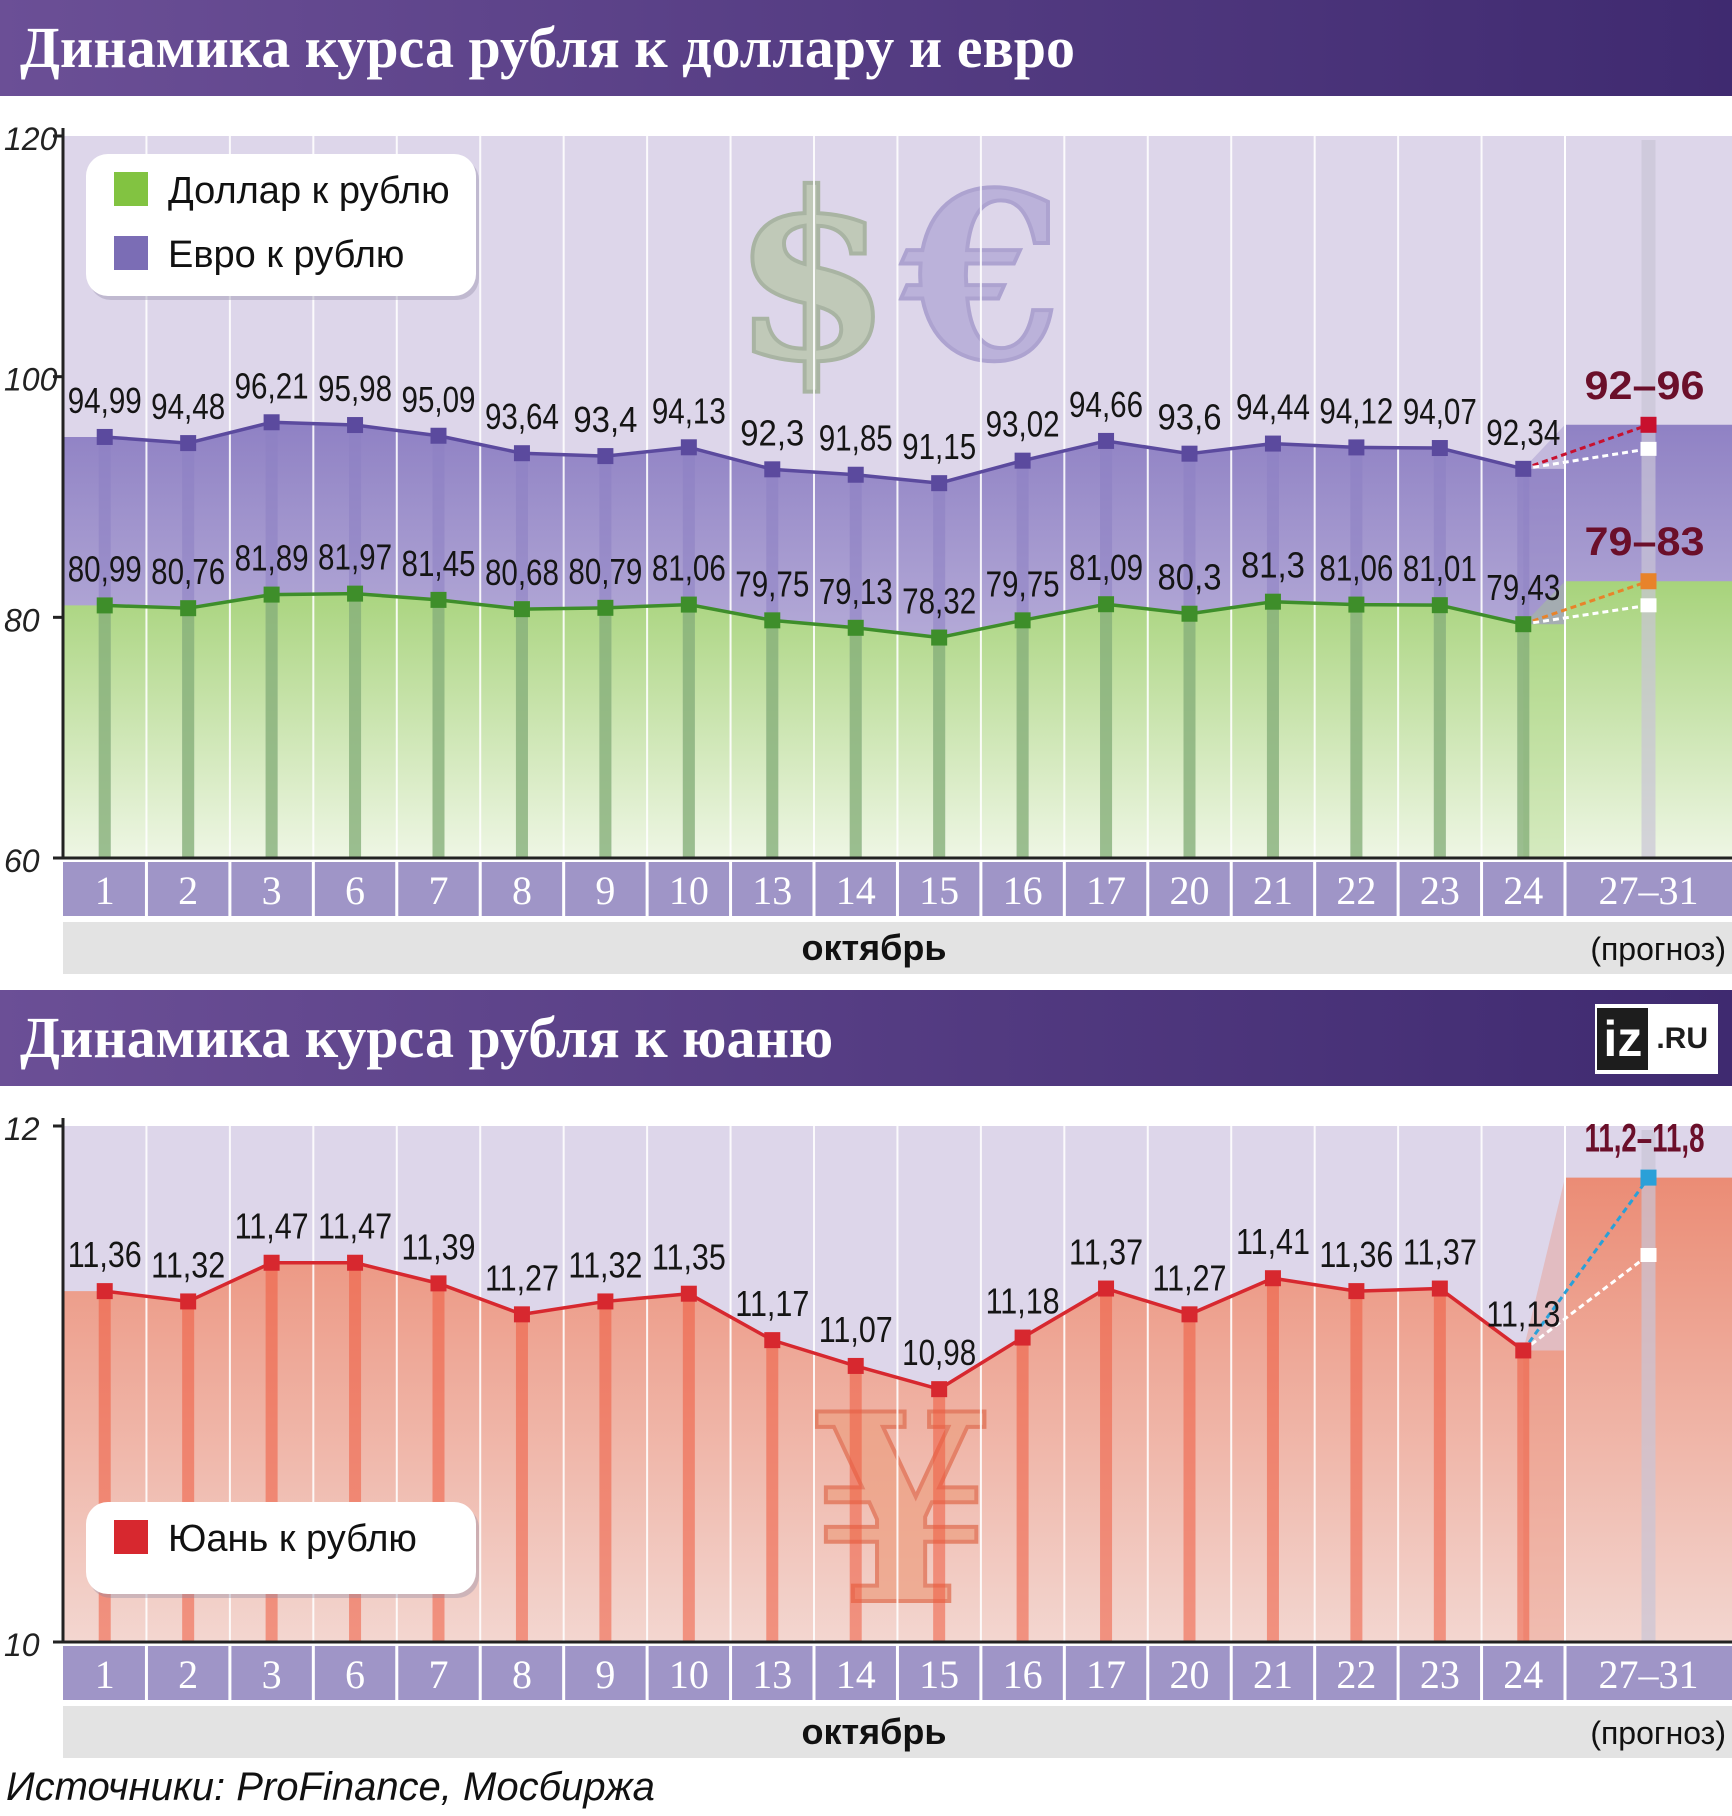 The height and width of the screenshot is (1816, 1732). Describe the element at coordinates (105, 400) in the screenshot. I see `data-label: 94,99` at that location.